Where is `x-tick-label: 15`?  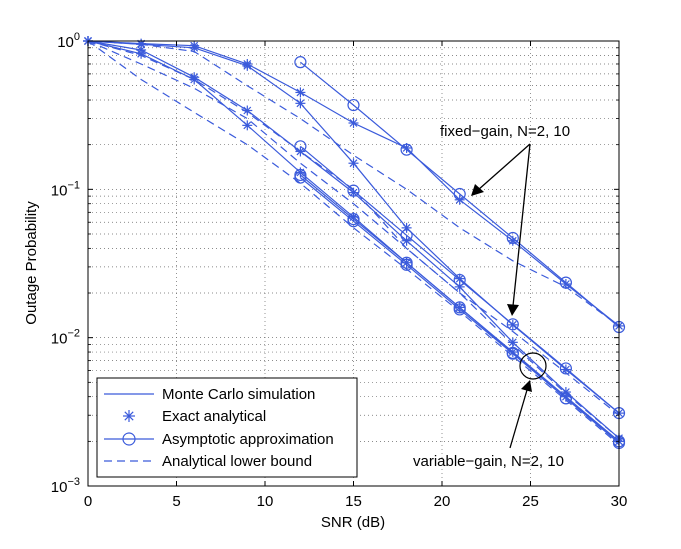
x-tick-label: 15 is located at coordinates (353, 501).